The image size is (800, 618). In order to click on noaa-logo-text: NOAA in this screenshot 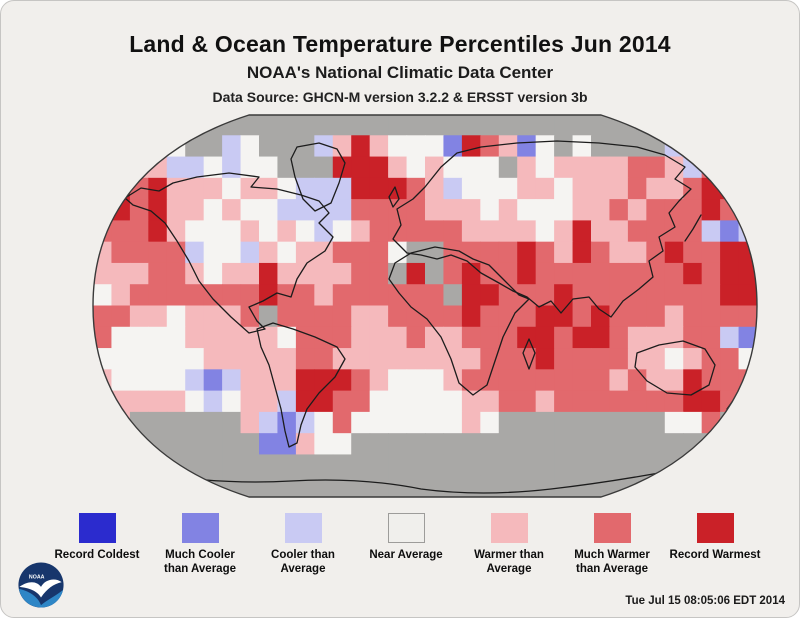, I will do `click(37, 577)`.